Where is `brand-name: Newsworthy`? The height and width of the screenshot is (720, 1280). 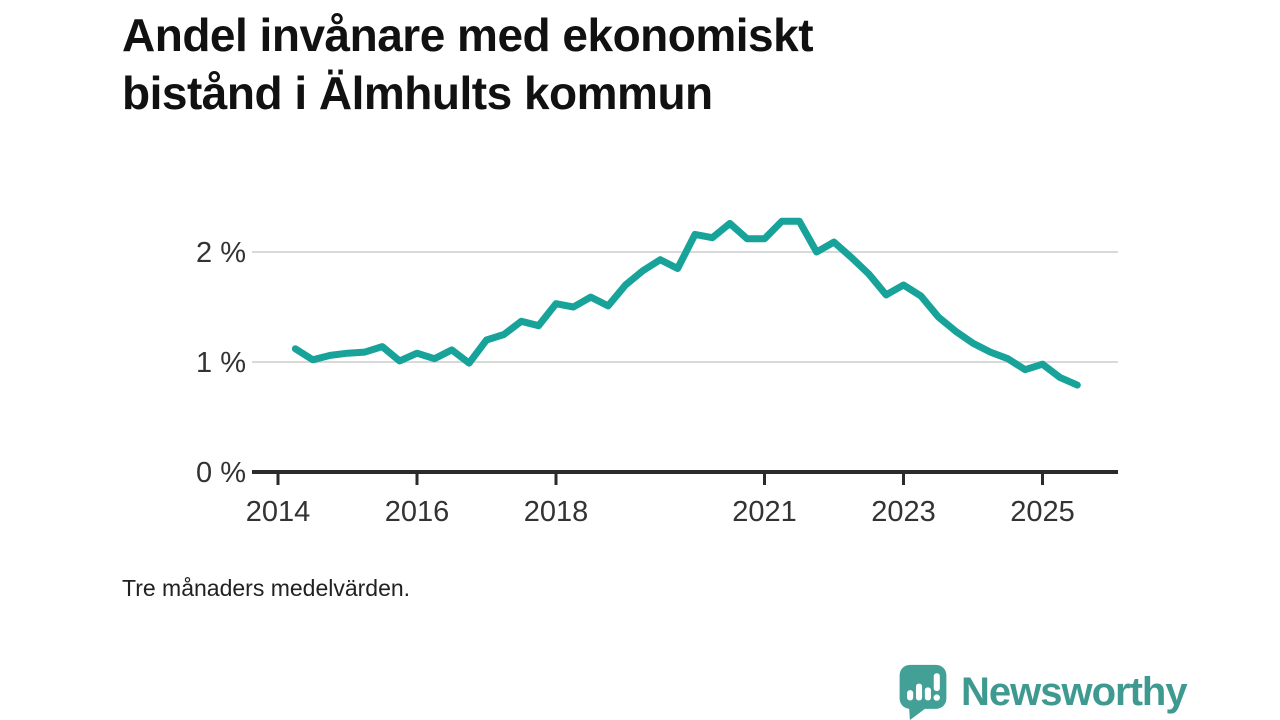 brand-name: Newsworthy is located at coordinates (1074, 691).